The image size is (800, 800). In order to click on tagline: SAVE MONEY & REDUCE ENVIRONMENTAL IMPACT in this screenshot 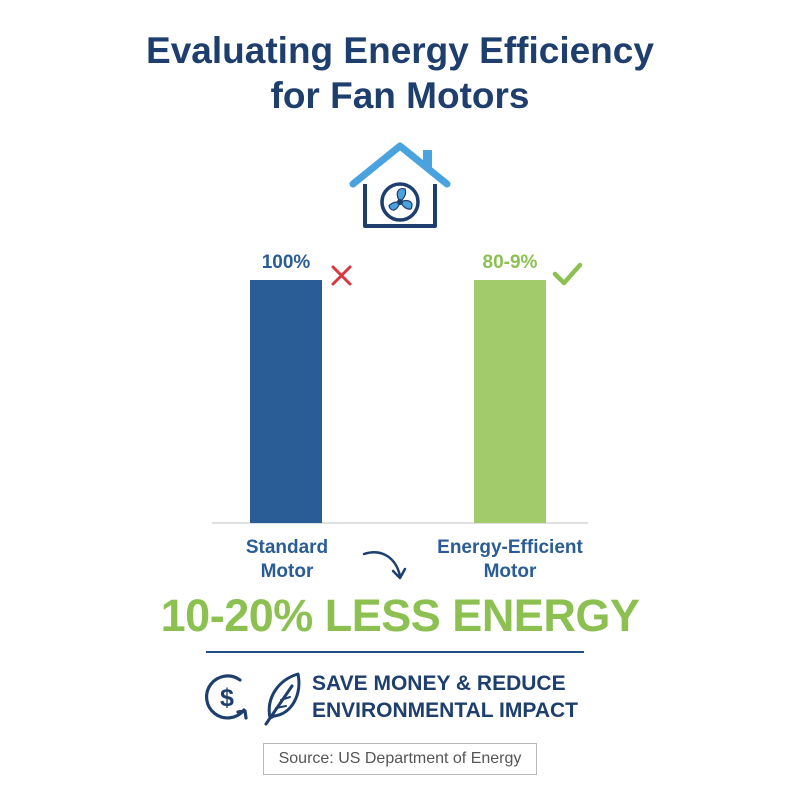, I will do `click(445, 697)`.